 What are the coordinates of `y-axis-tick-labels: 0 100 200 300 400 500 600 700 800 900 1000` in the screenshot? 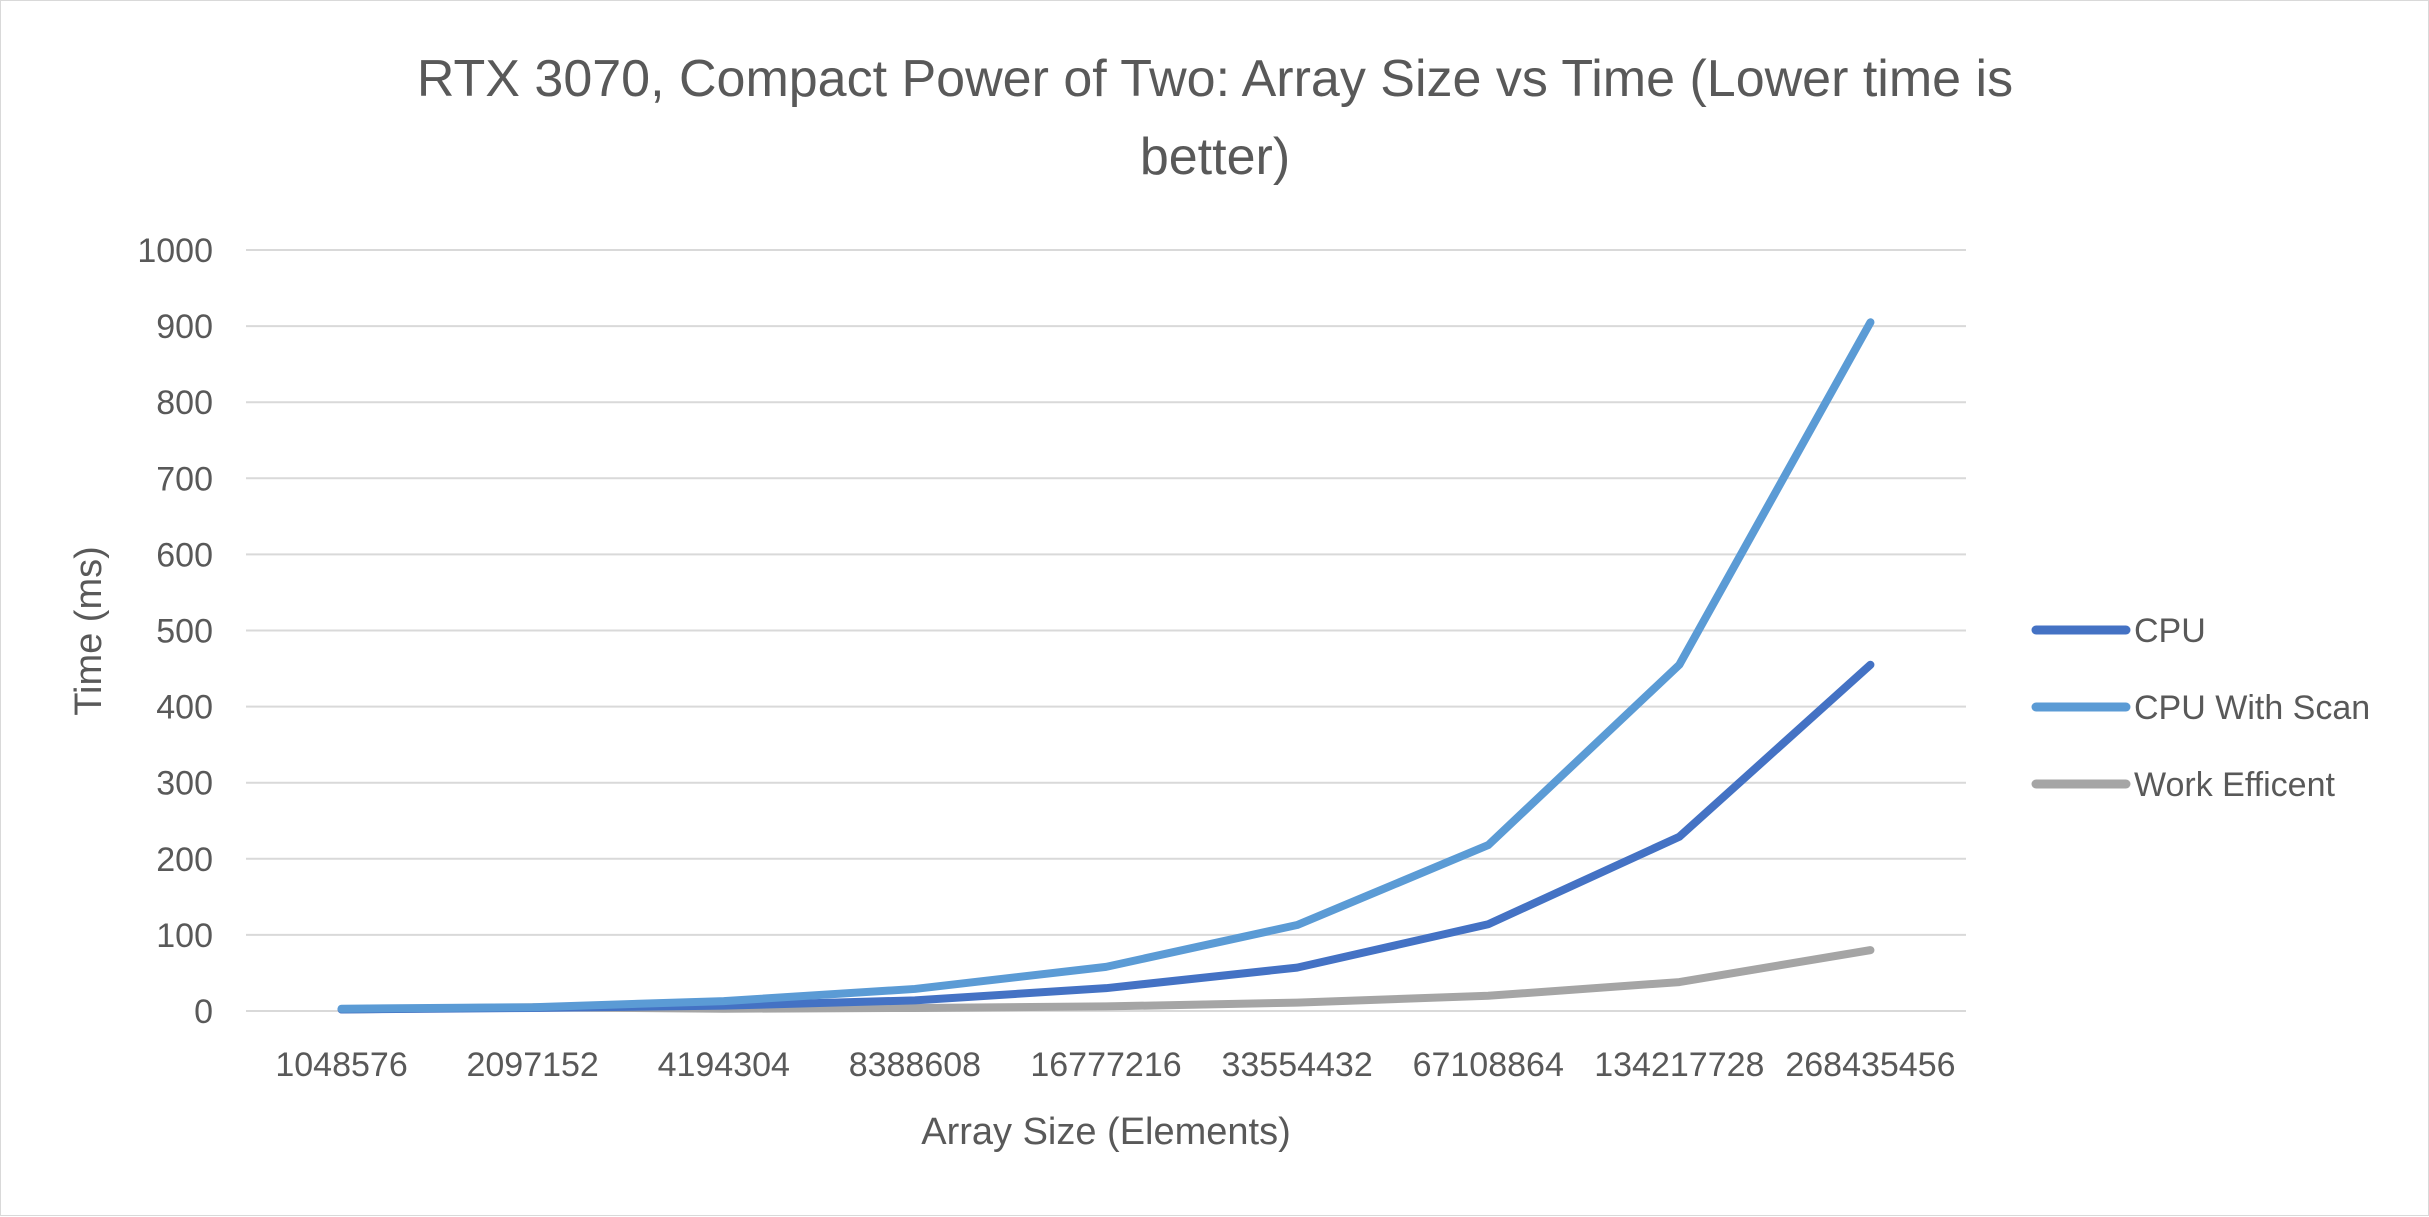 It's located at (175, 631).